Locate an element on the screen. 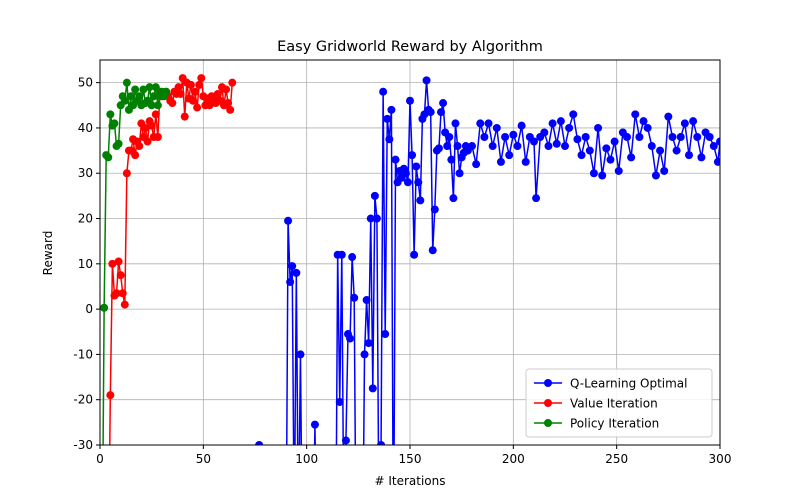 Image resolution: width=800 pixels, height=504 pixels. x-tick-label: 300 is located at coordinates (720, 459).